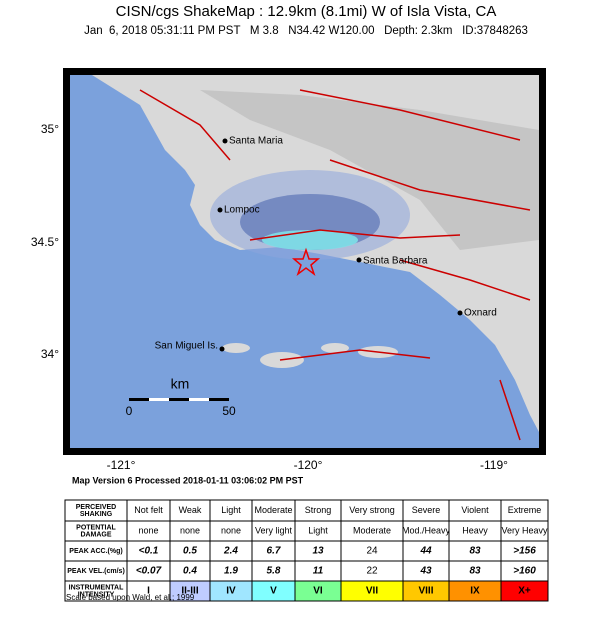 This screenshot has height=634, width=612. Describe the element at coordinates (426, 510) in the screenshot. I see `cell-text: Severe` at that location.